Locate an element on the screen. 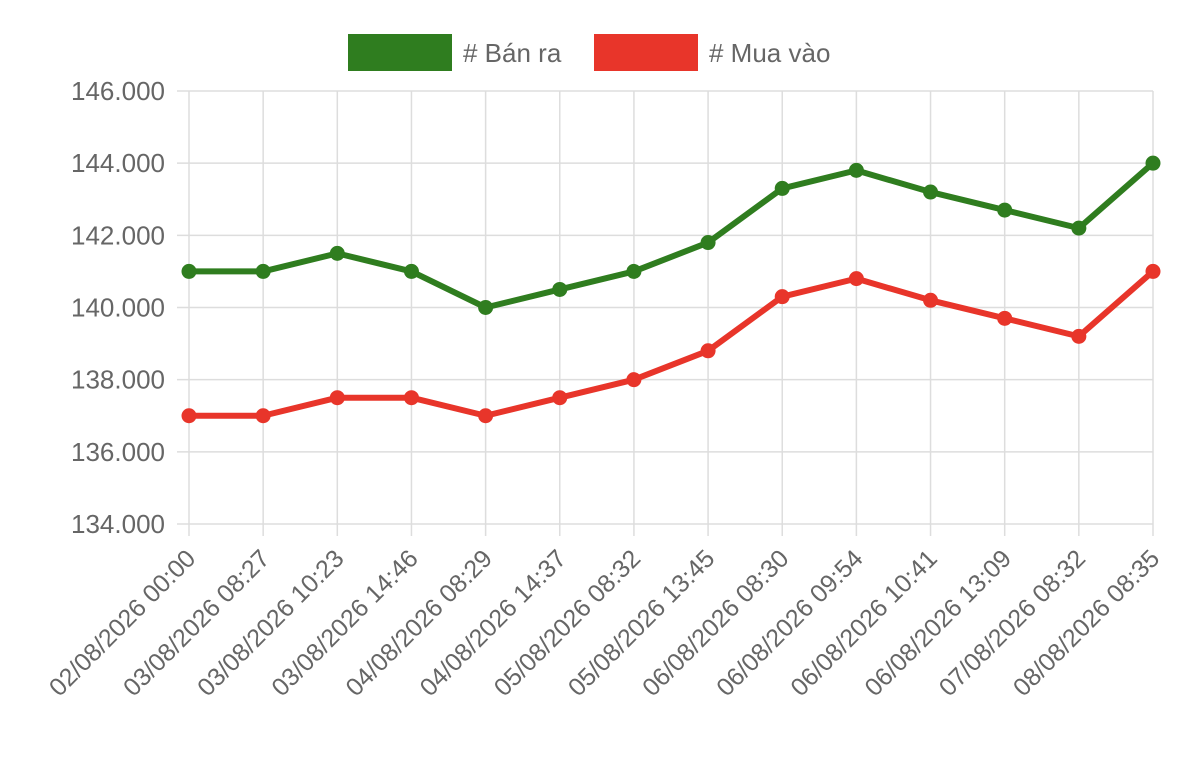  y-tick-label: 140.000 is located at coordinates (118, 308).